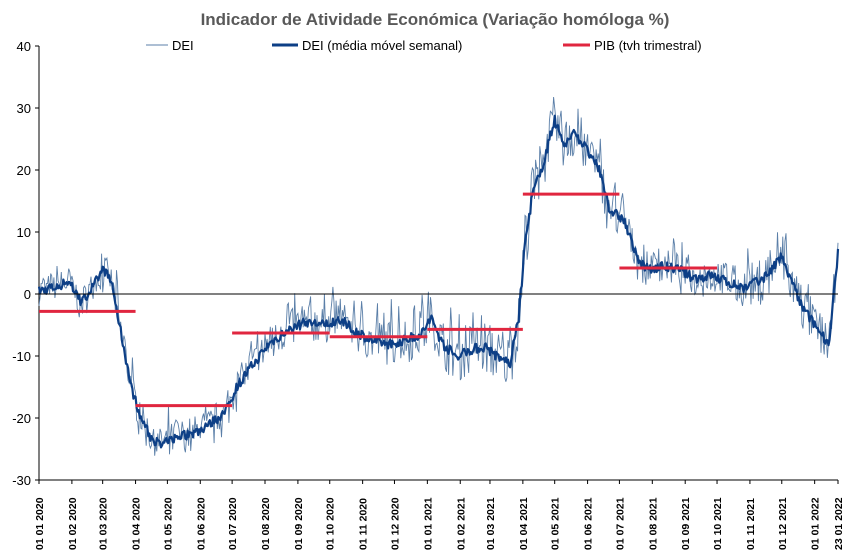 The width and height of the screenshot is (850, 557). I want to click on x-tick-label: 01 04 2020, so click(137, 523).